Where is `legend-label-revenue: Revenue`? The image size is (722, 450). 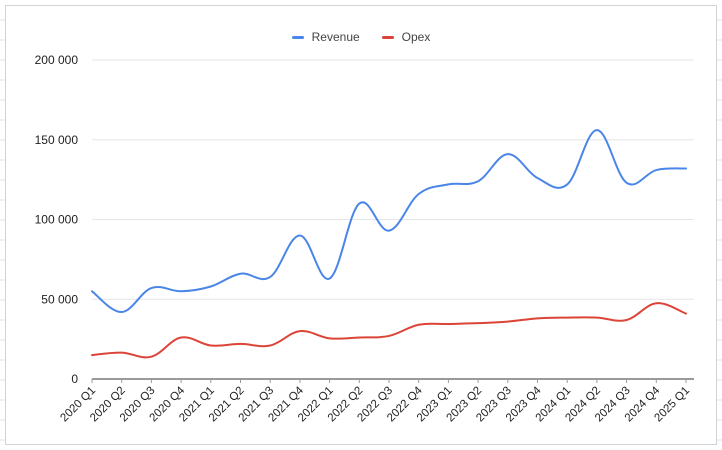
legend-label-revenue: Revenue is located at coordinates (335, 37).